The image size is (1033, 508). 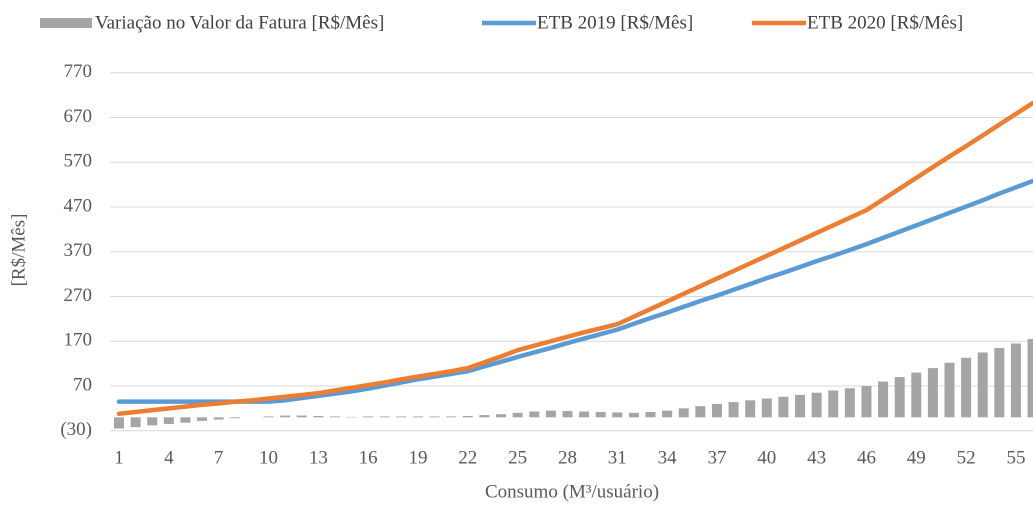 I want to click on x-tick-label: 22, so click(x=467, y=457).